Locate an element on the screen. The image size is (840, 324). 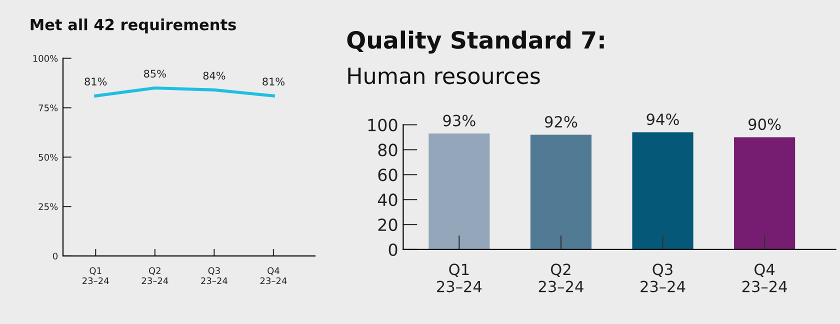
chart-title: Quality Standard 7: is located at coordinates (475, 42).